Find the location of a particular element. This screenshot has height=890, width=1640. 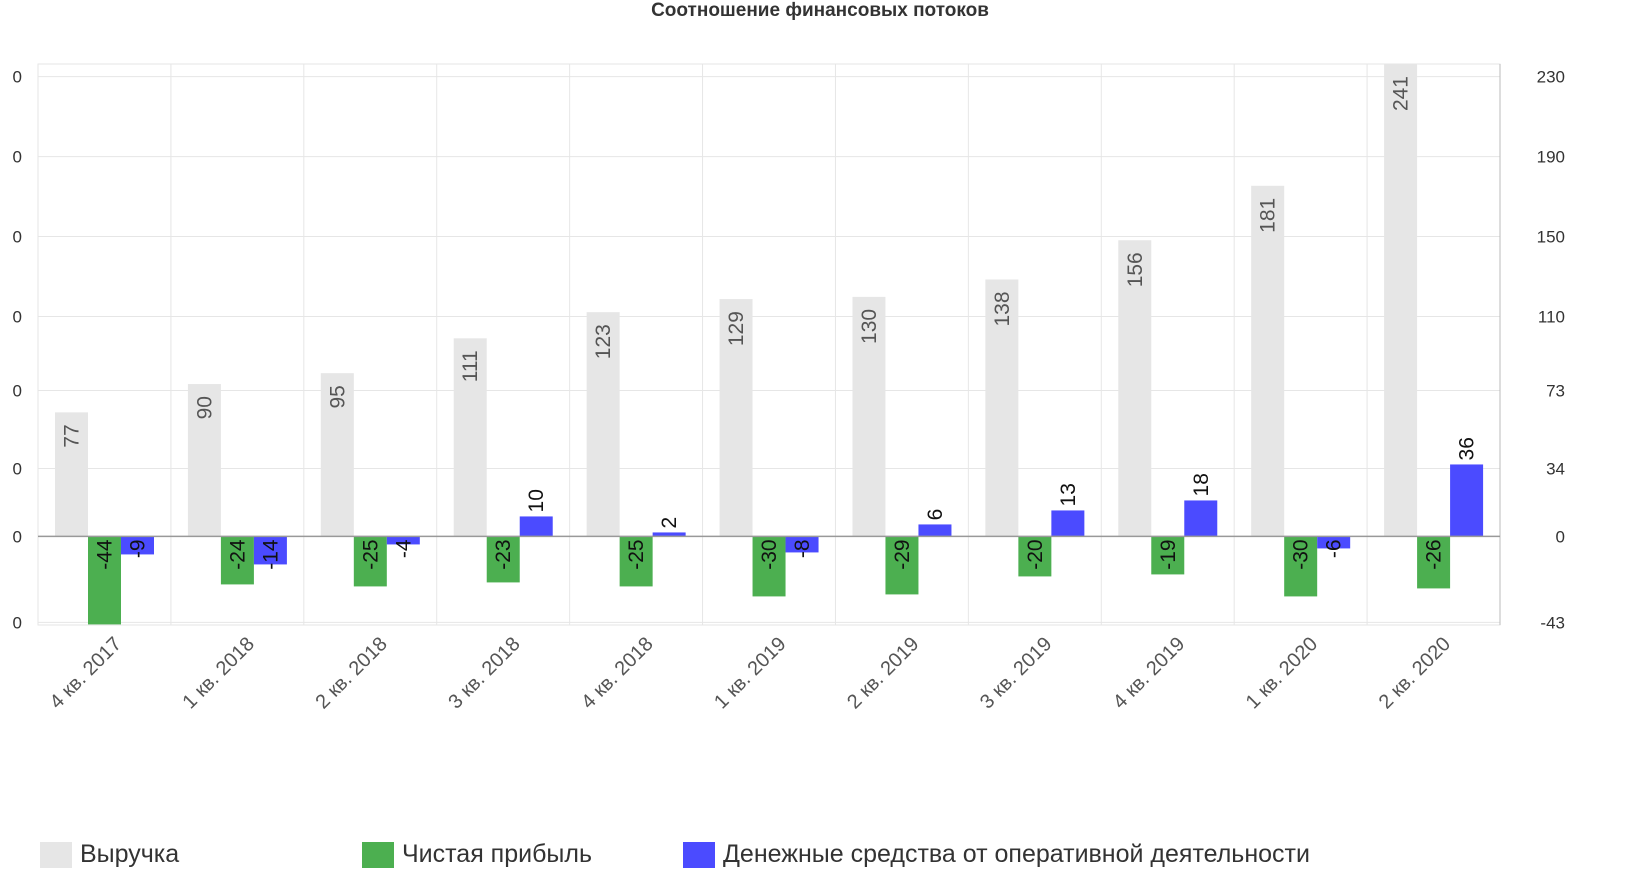

data-label-revenue: 90 is located at coordinates (204, 407).